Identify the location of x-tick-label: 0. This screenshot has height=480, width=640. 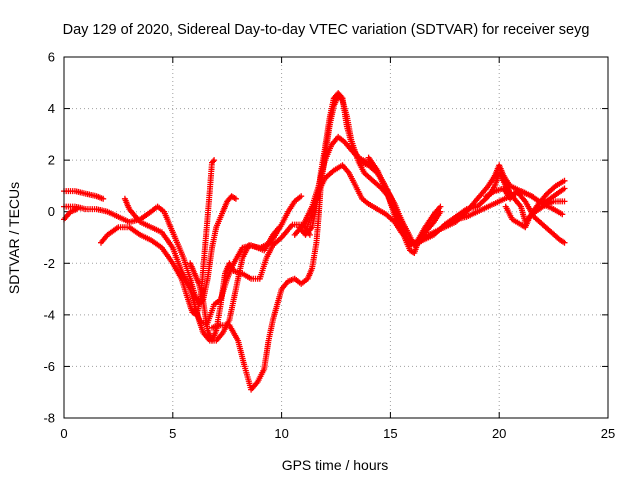
(63, 433).